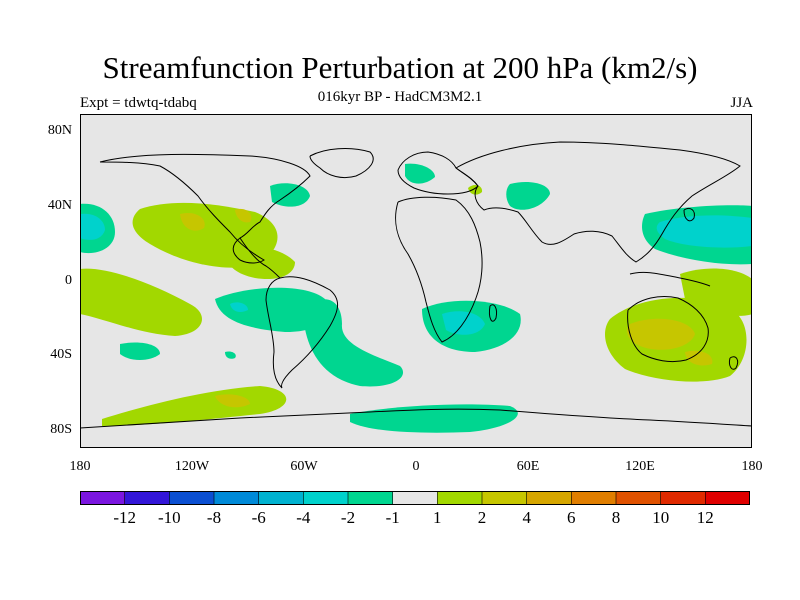  What do you see at coordinates (125, 517) in the screenshot?
I see `colorbar-tick-label: -12` at bounding box center [125, 517].